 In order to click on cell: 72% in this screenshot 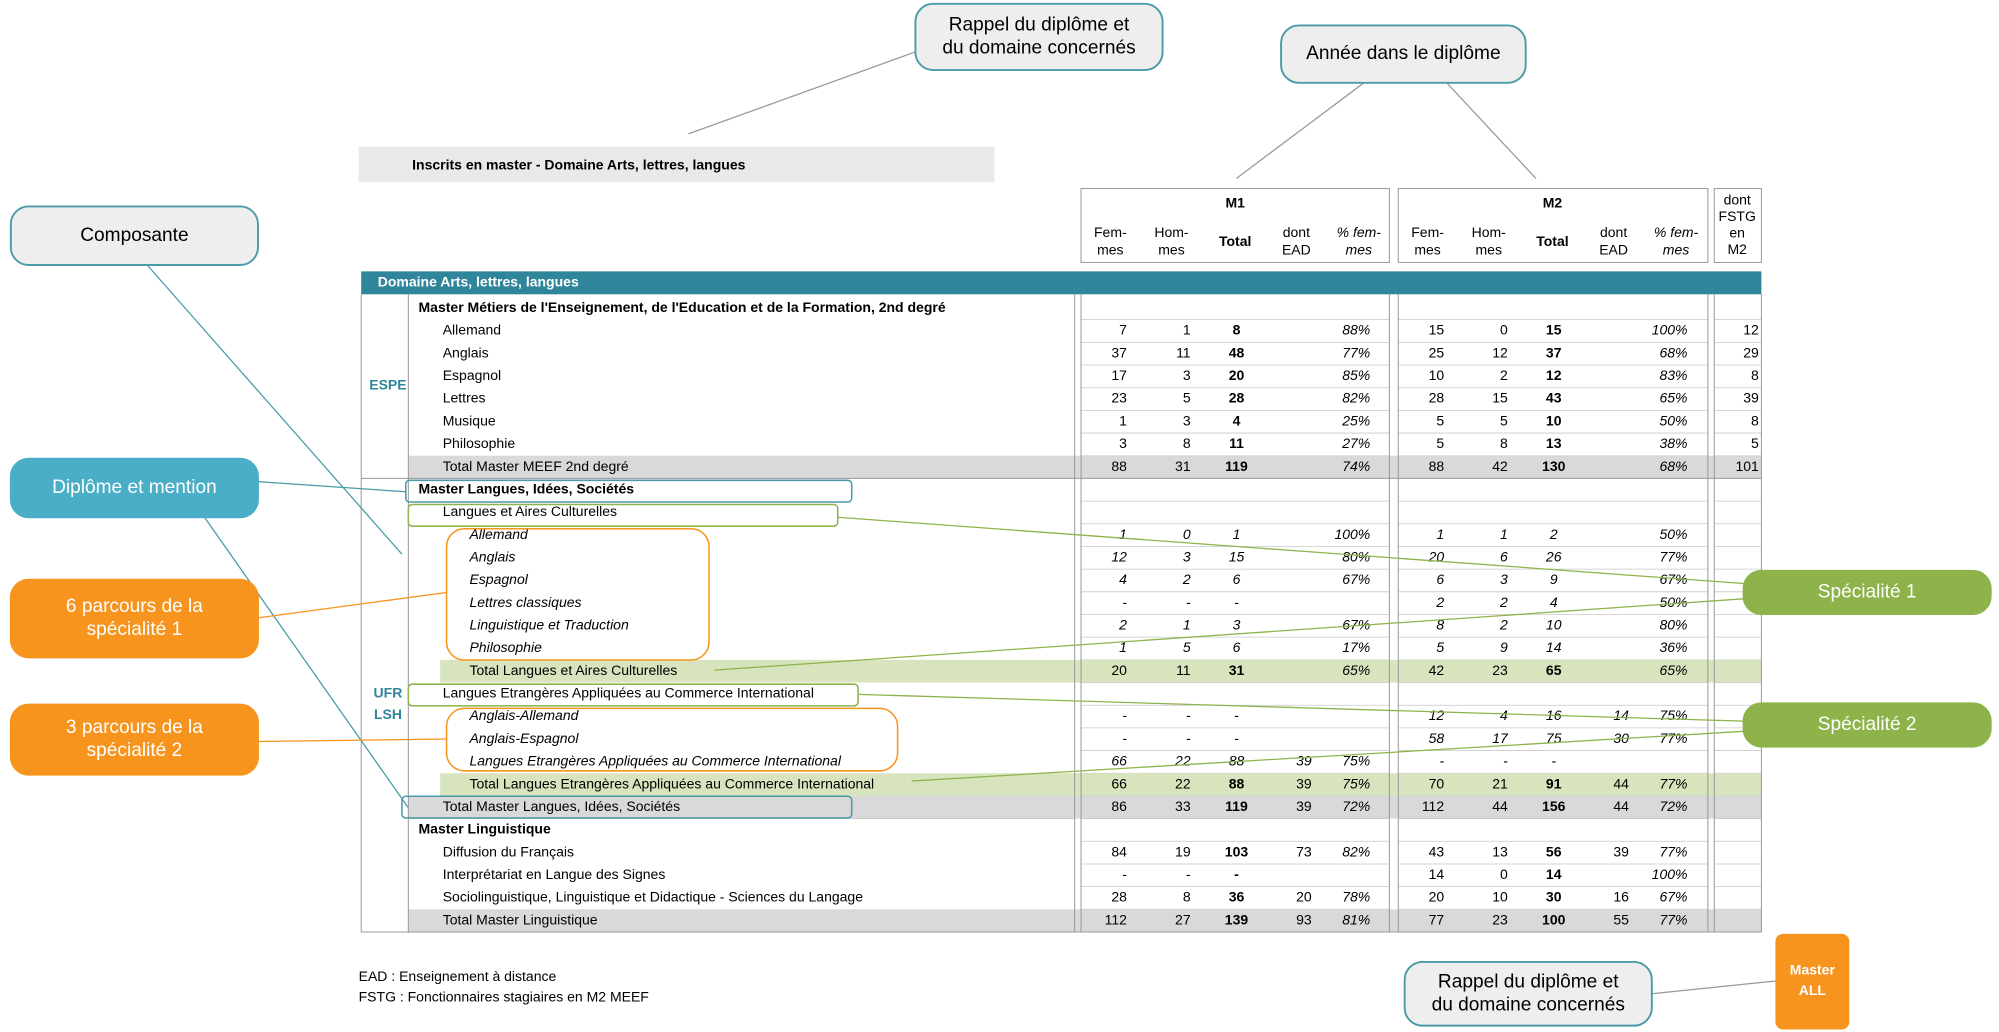, I will do `click(1673, 806)`.